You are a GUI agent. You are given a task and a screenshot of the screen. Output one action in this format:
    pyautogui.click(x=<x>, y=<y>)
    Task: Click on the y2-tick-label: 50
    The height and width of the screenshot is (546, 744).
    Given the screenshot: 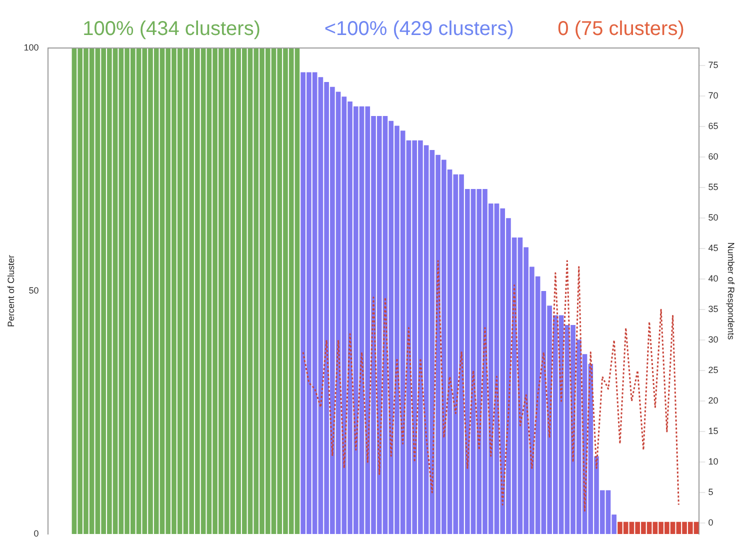 What is the action you would take?
    pyautogui.click(x=713, y=217)
    